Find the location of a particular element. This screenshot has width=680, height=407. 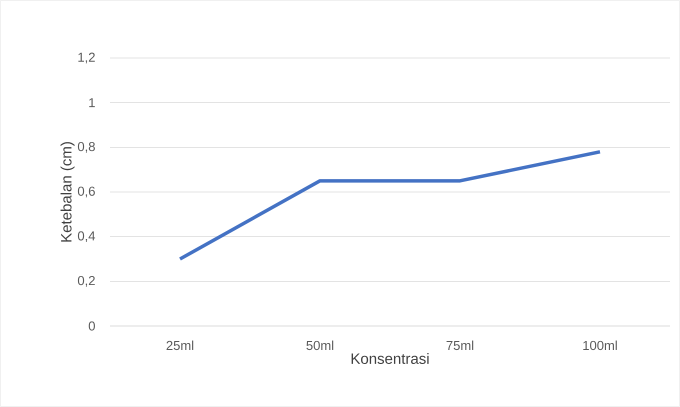

x-tick-label: 100ml is located at coordinates (600, 345).